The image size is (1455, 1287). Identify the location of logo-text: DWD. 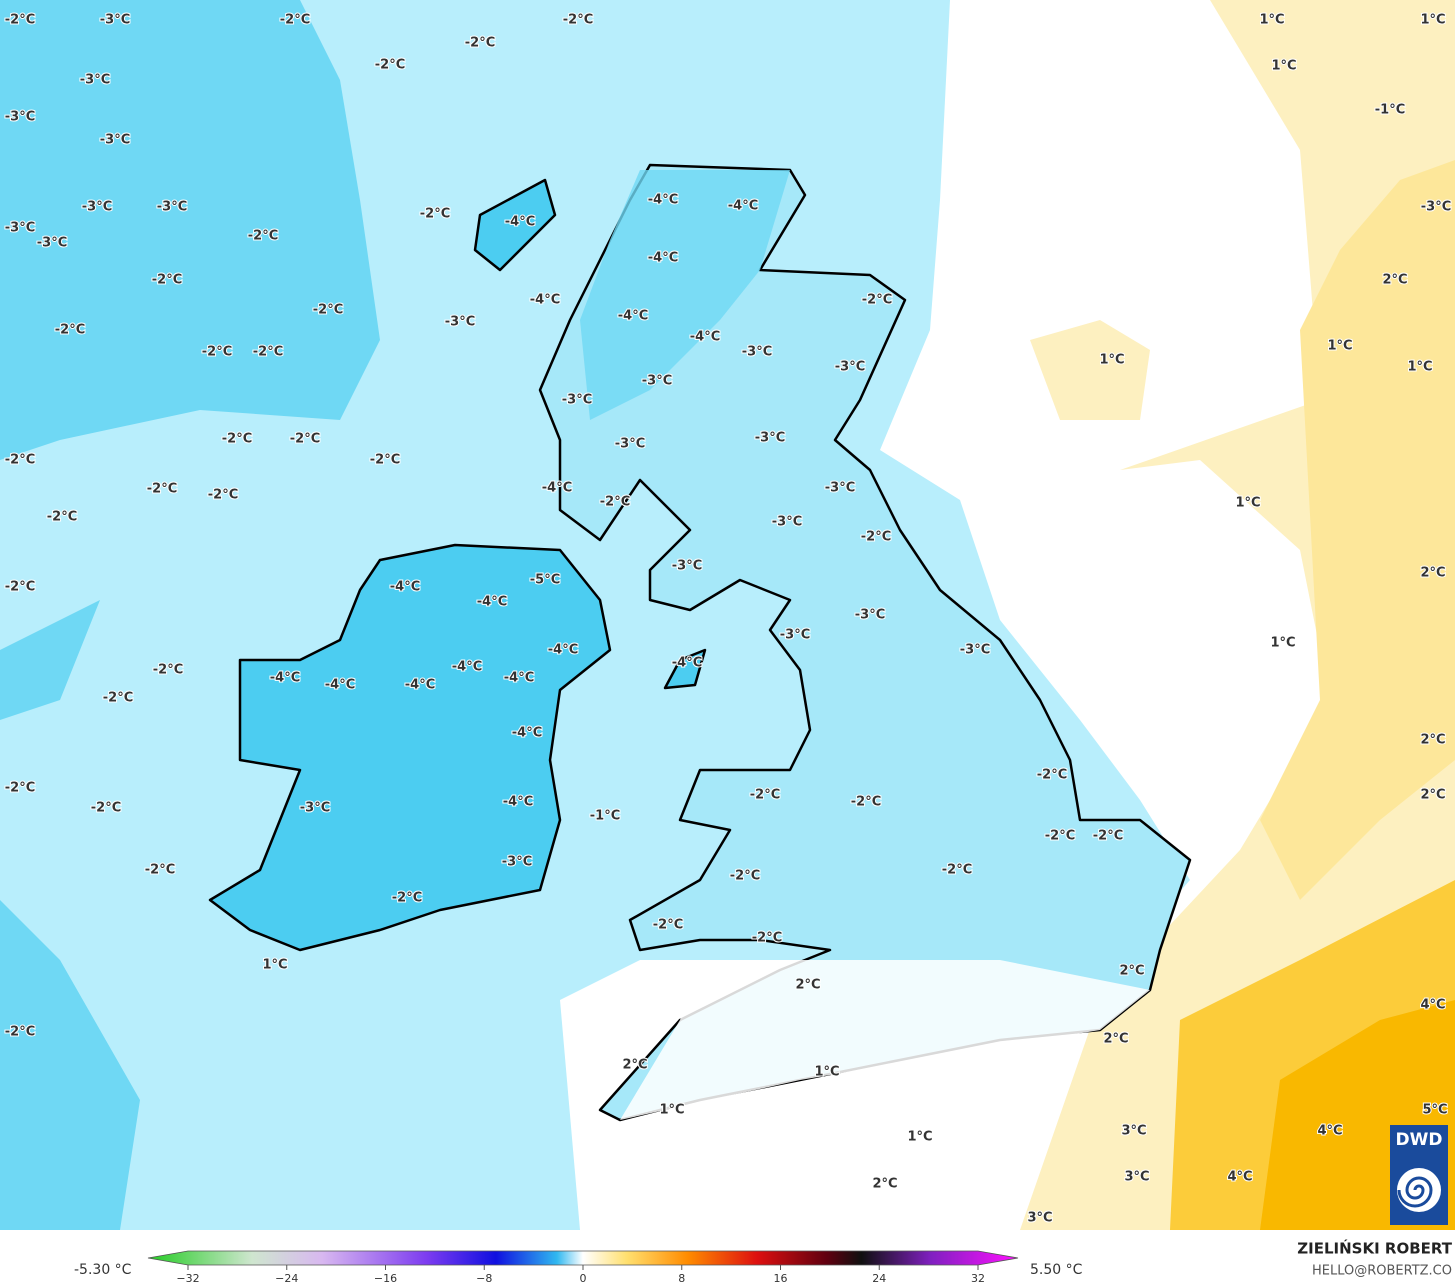
(1419, 1140).